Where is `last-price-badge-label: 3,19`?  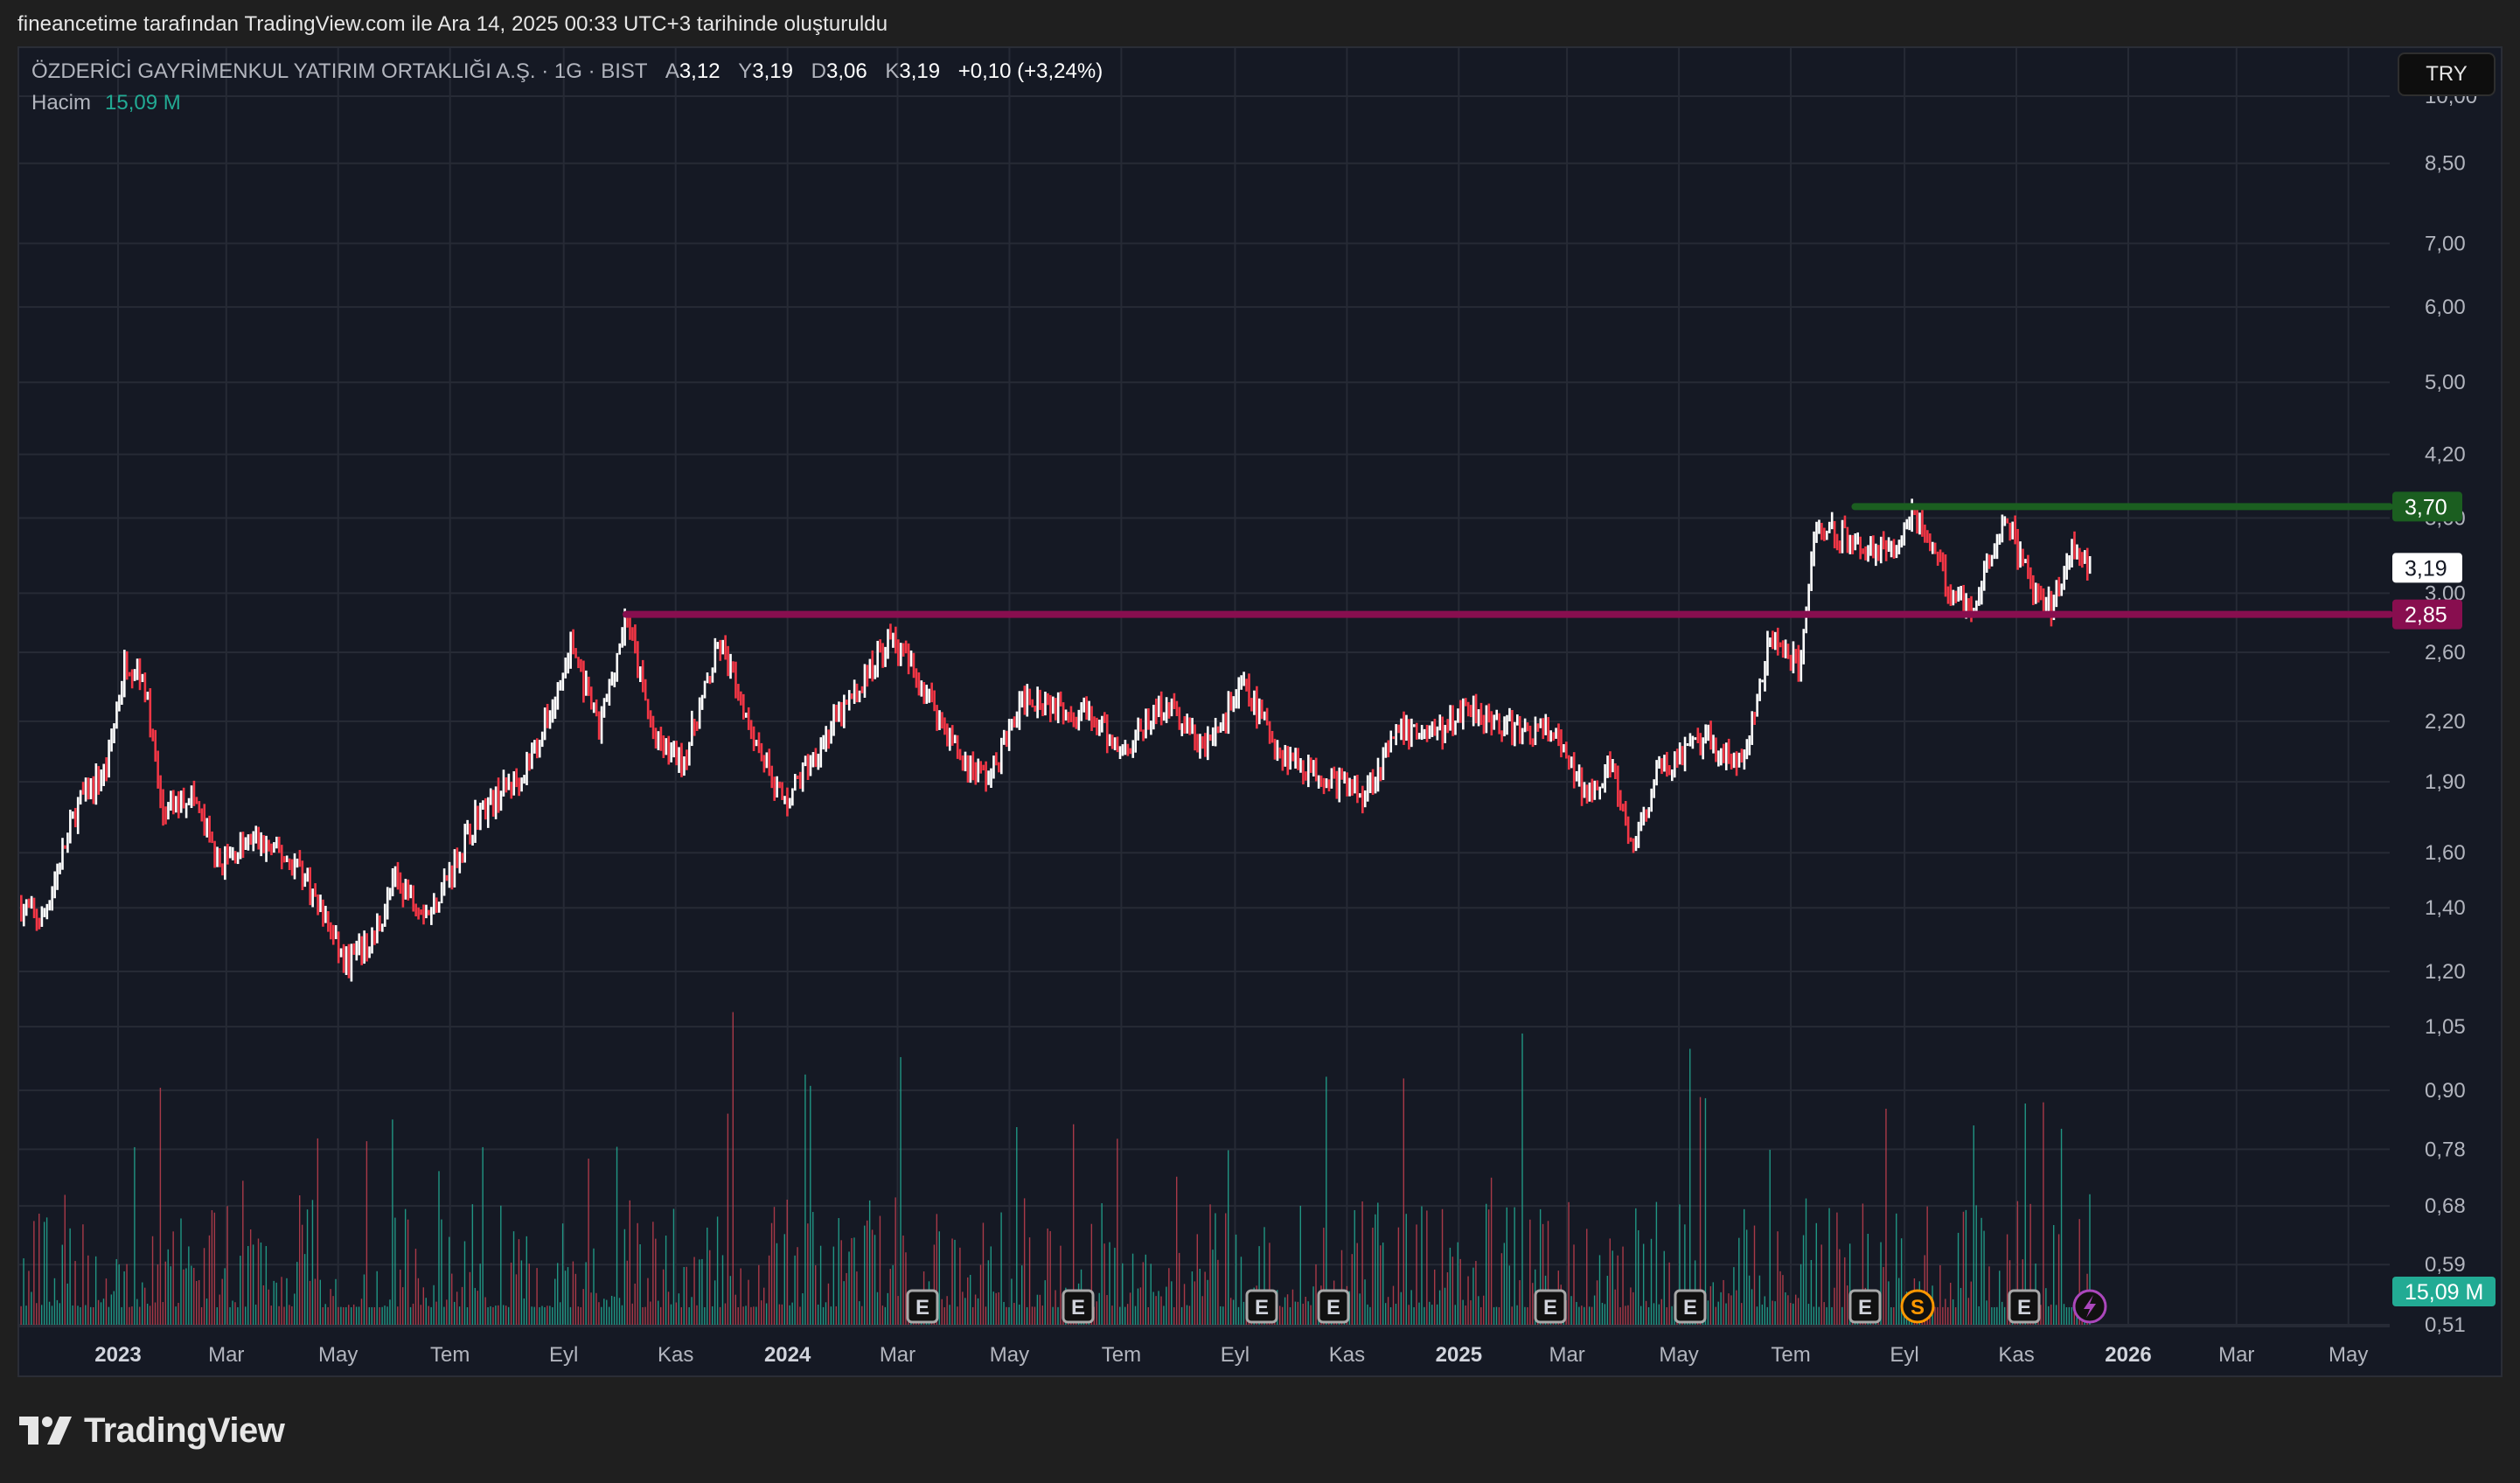
last-price-badge-label: 3,19 is located at coordinates (2426, 568).